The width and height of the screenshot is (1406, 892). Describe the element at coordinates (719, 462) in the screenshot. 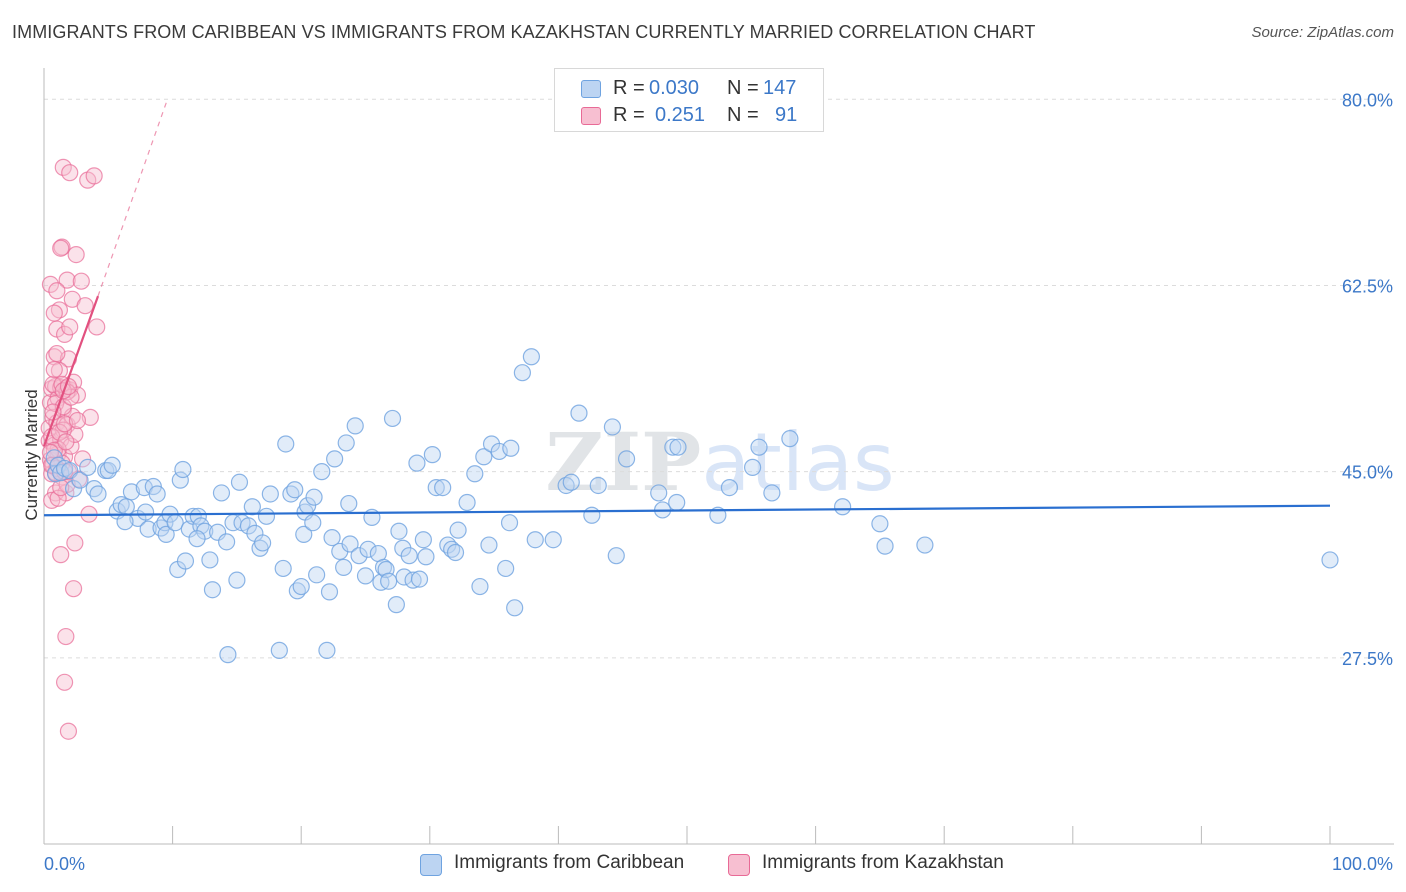

I see `watermark: ZIPatlas` at that location.